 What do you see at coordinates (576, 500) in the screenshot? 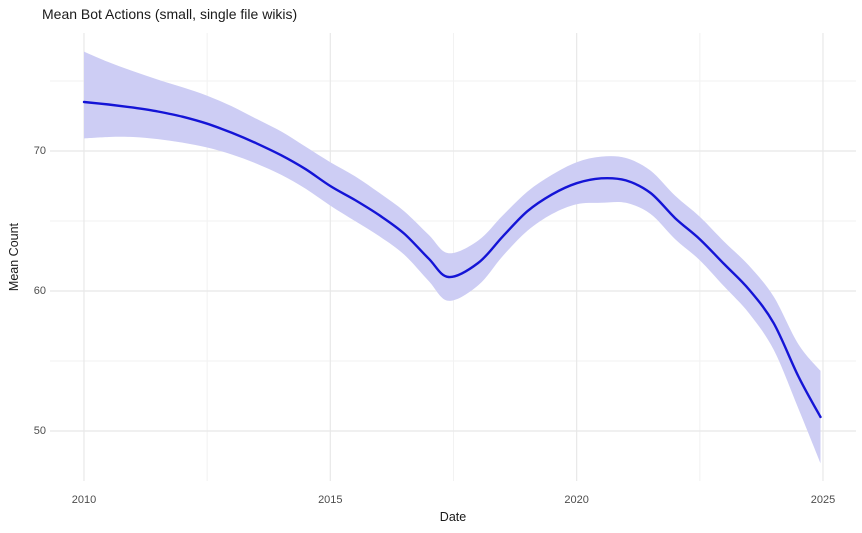
I see `x-tick-label: 2020` at bounding box center [576, 500].